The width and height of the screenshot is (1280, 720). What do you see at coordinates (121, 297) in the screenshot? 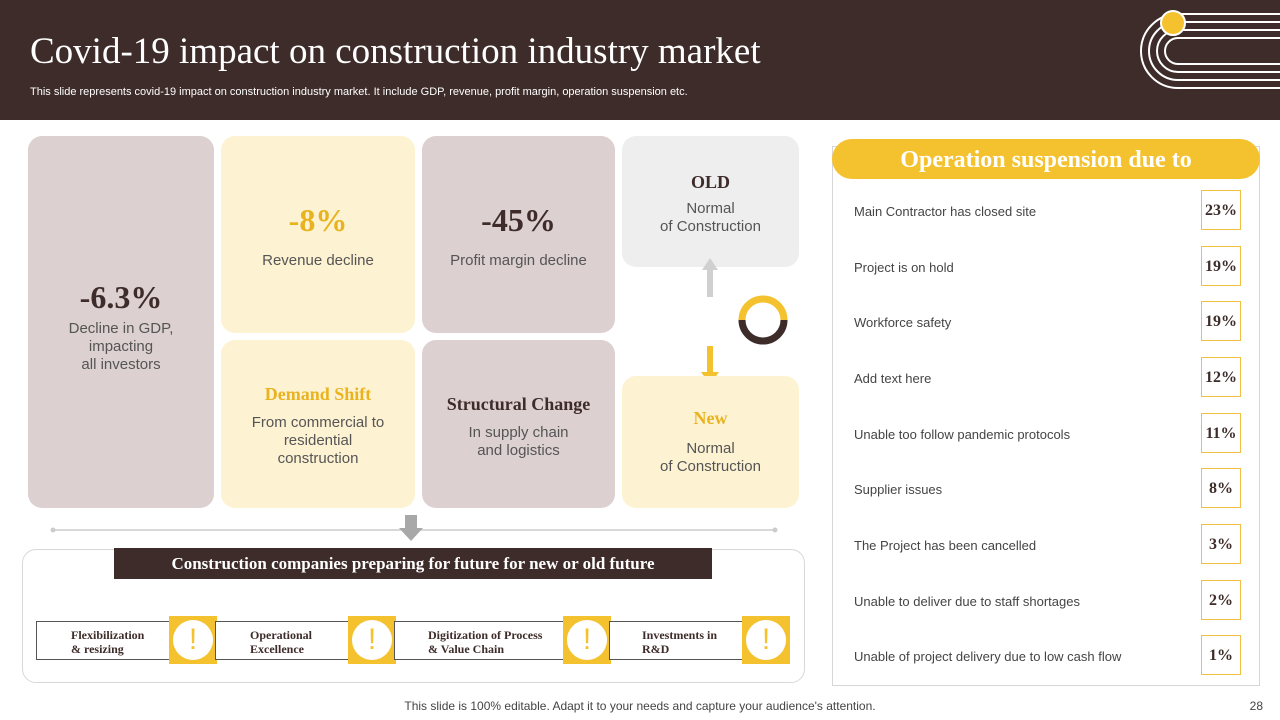
I see `gdp-value: -6.3%` at bounding box center [121, 297].